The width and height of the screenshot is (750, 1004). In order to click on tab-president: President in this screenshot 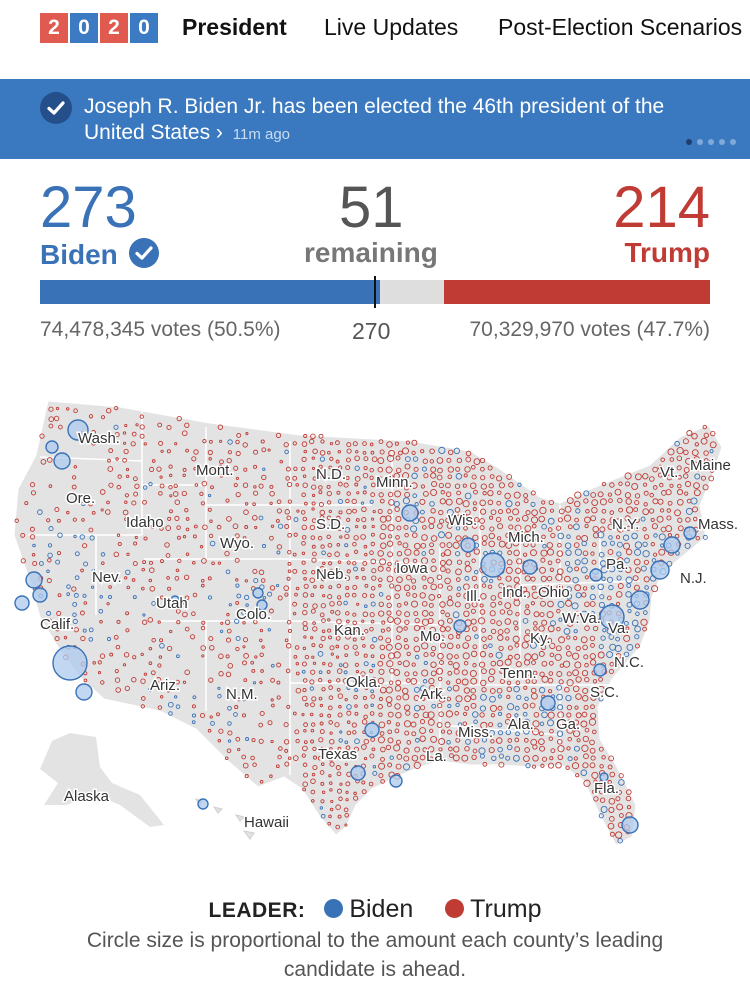, I will do `click(234, 27)`.